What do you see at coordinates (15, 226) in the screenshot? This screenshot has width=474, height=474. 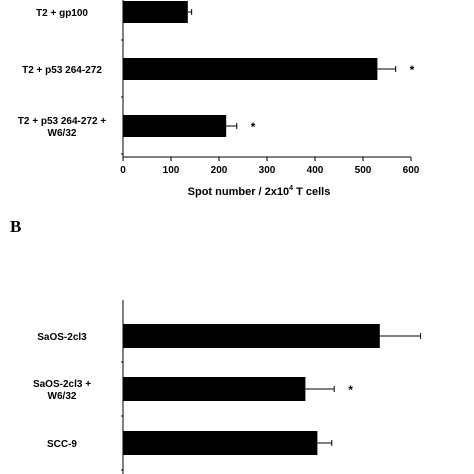 I see `panel-b-label: B` at bounding box center [15, 226].